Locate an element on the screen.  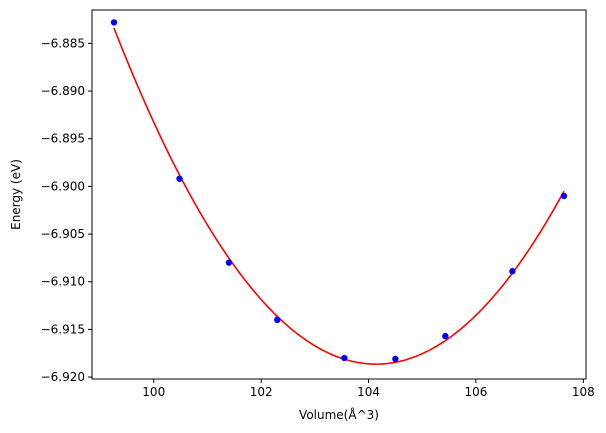
y-axis-label: Energy (eV) is located at coordinates (16, 194).